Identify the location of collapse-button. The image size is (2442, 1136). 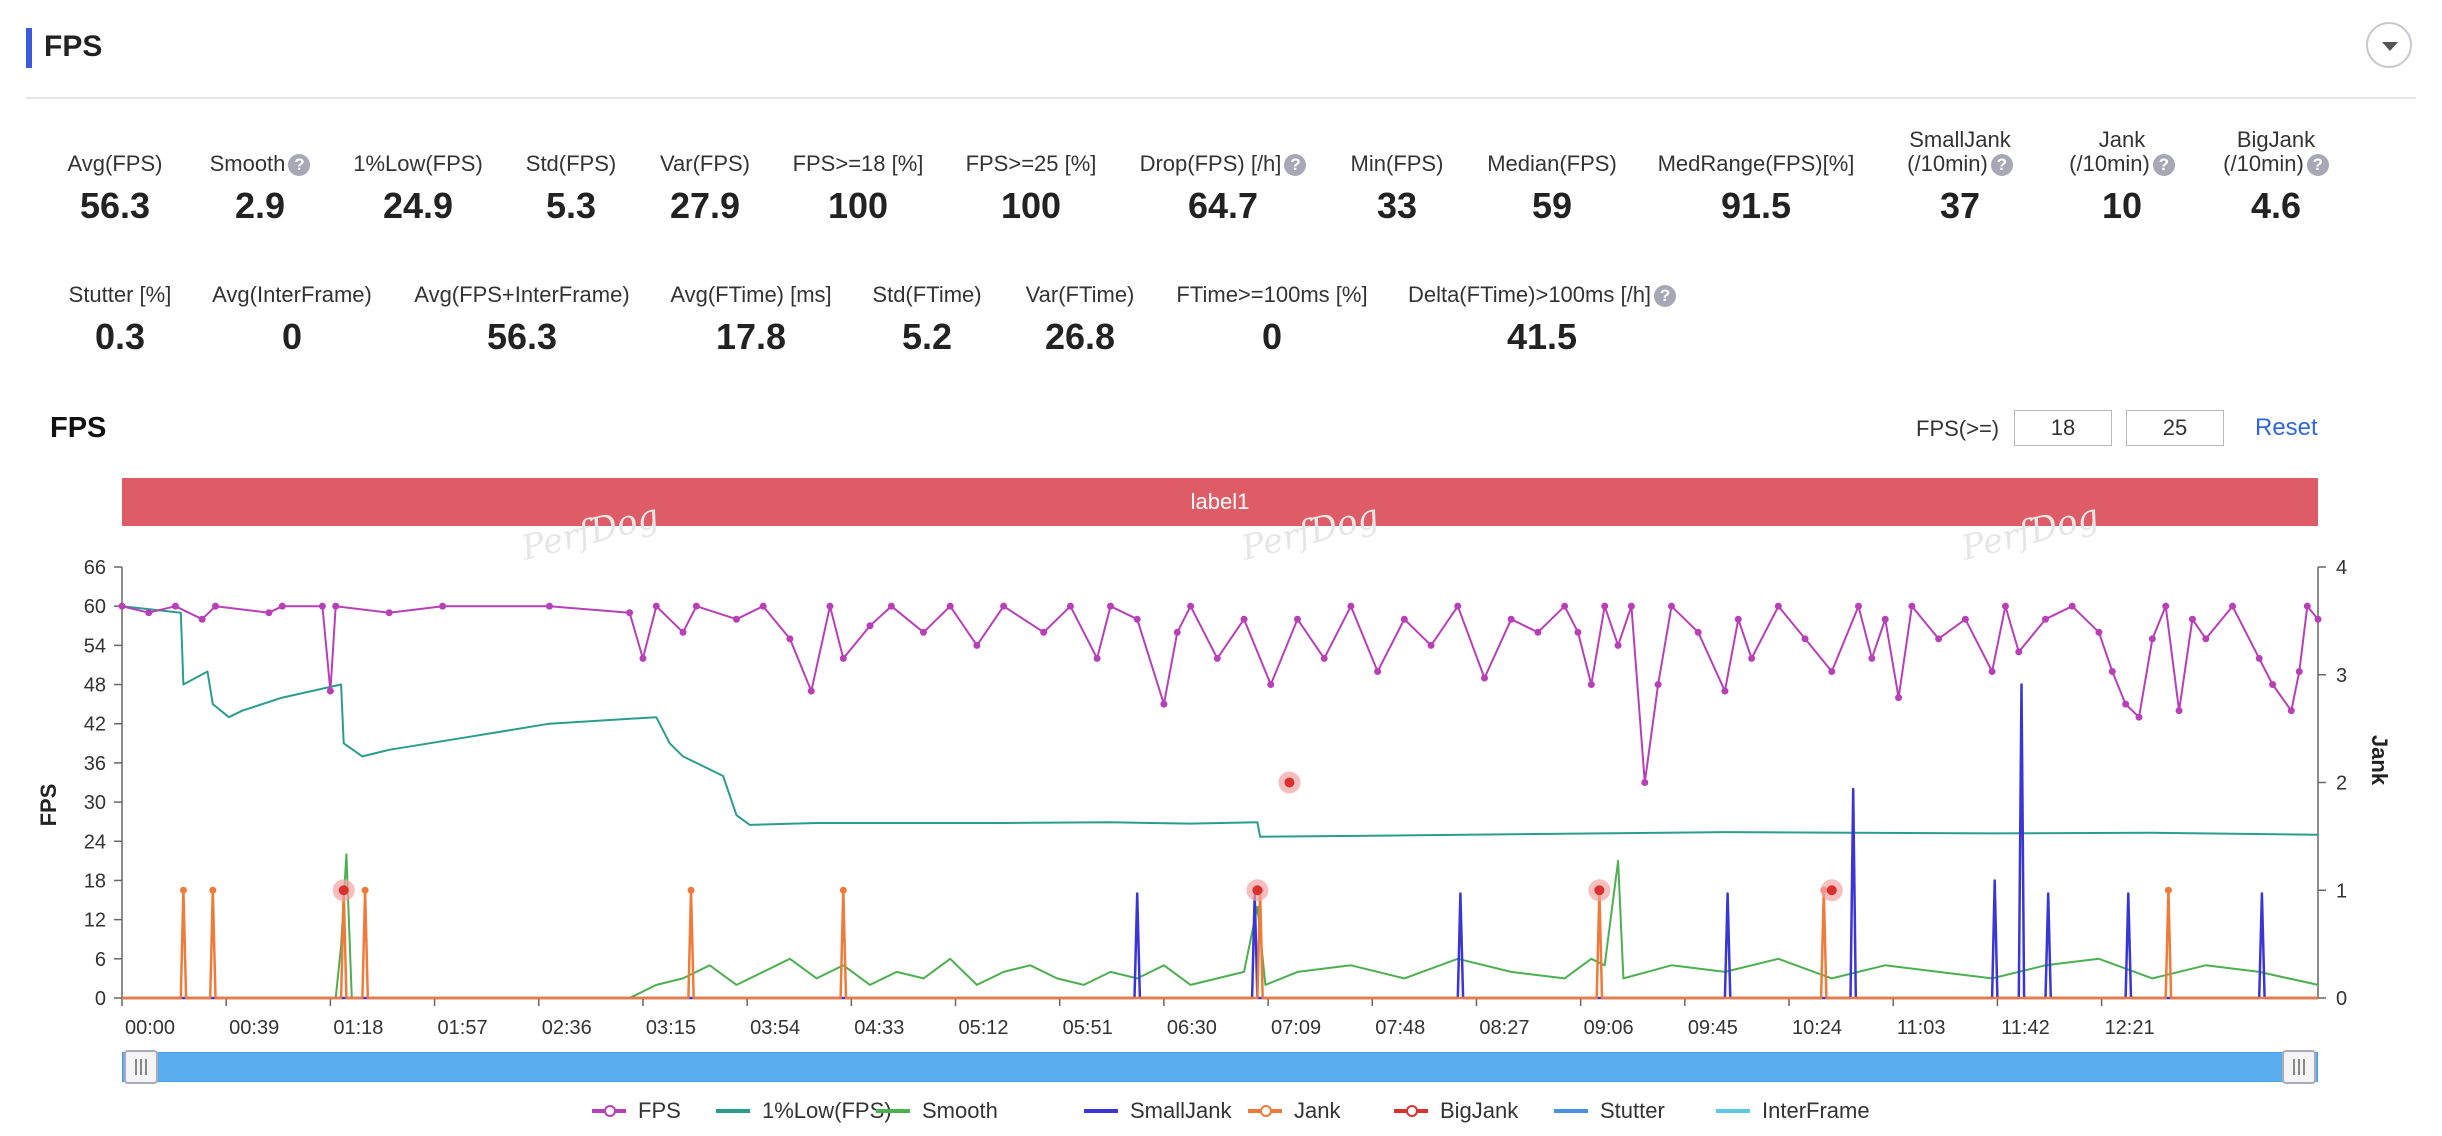
(2389, 45).